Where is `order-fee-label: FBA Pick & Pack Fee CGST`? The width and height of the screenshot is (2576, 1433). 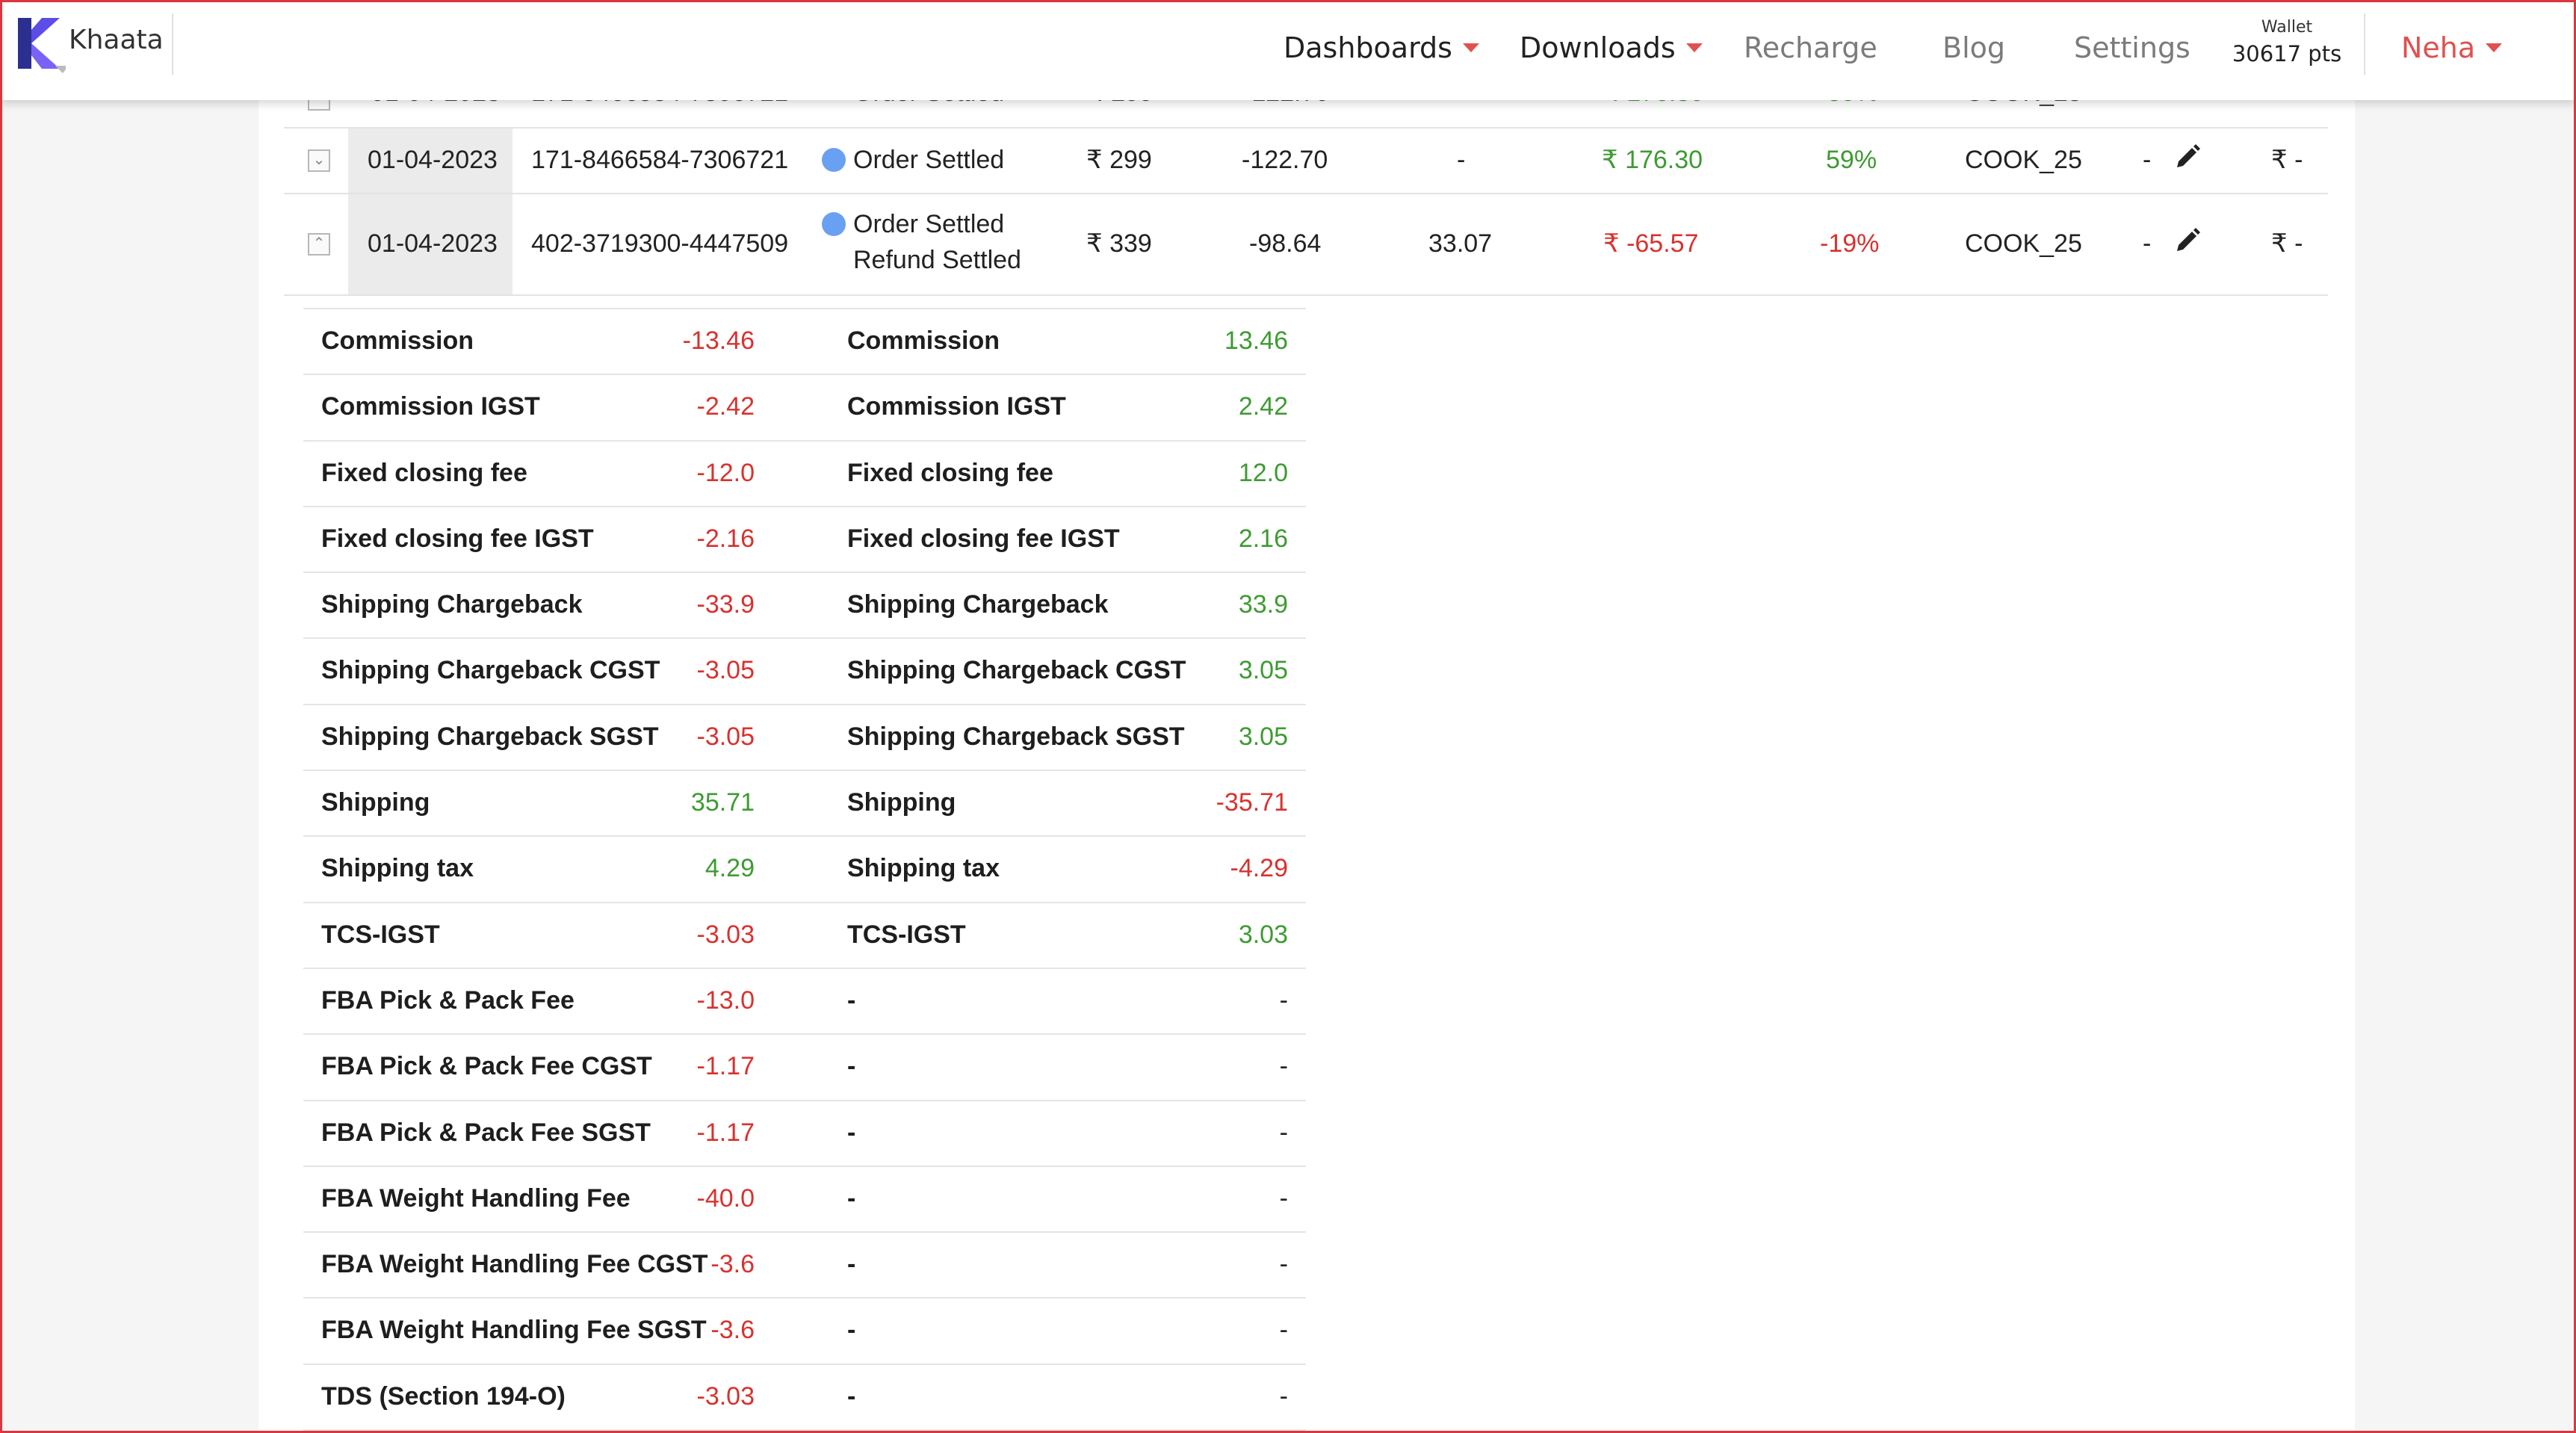
order-fee-label: FBA Pick & Pack Fee CGST is located at coordinates (486, 1066).